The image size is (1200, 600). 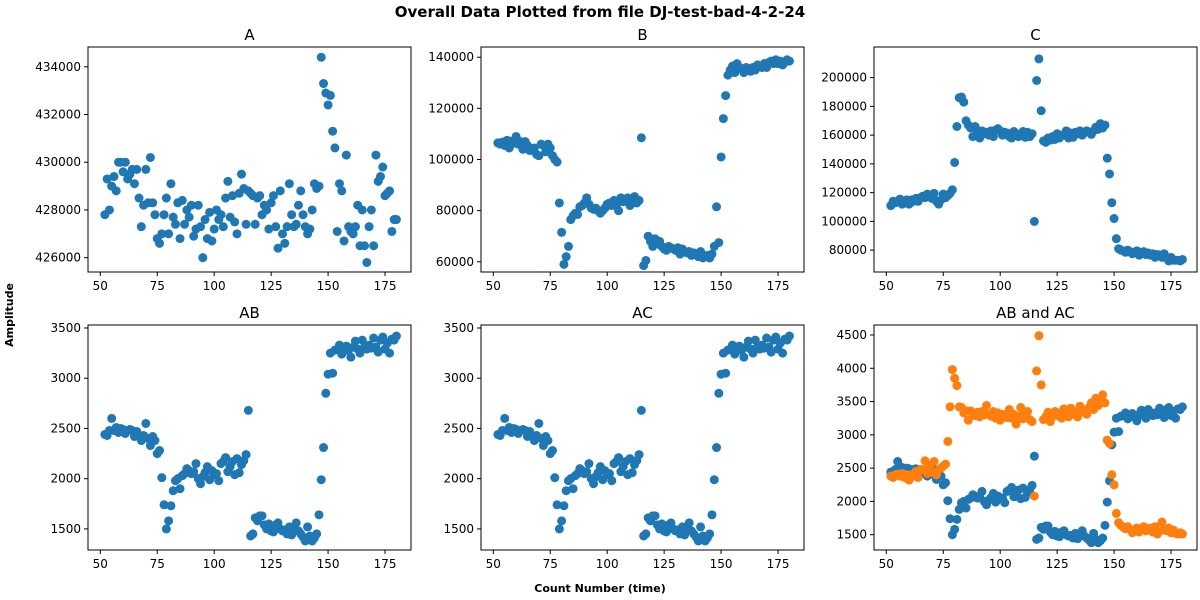 What do you see at coordinates (249, 35) in the screenshot?
I see `subplot-title: A` at bounding box center [249, 35].